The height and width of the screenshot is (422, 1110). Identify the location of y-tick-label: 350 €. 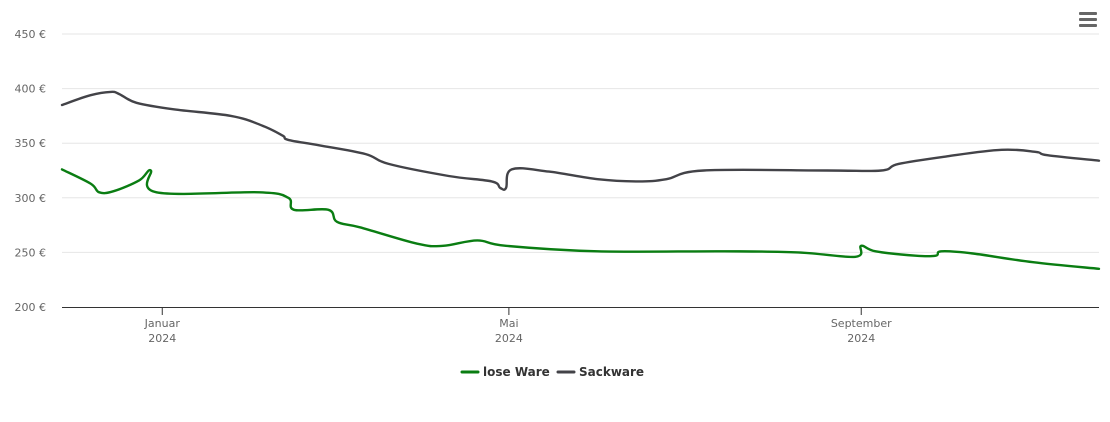
(31, 143).